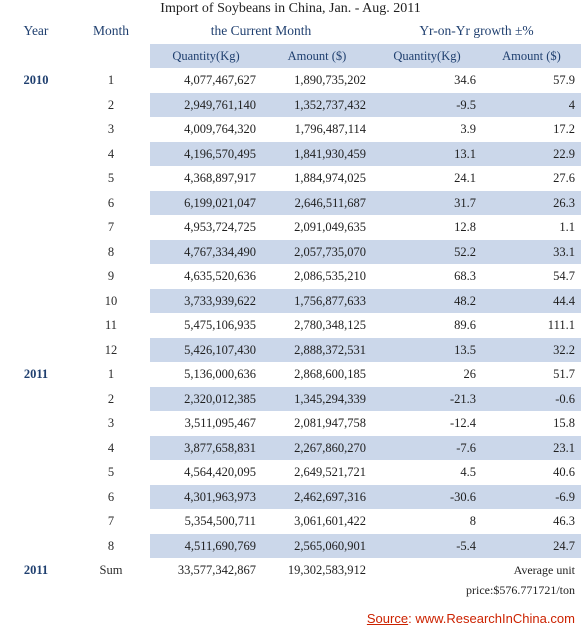 The height and width of the screenshot is (631, 581). Describe the element at coordinates (531, 398) in the screenshot. I see `growth-amount-cell: -0.6` at that location.